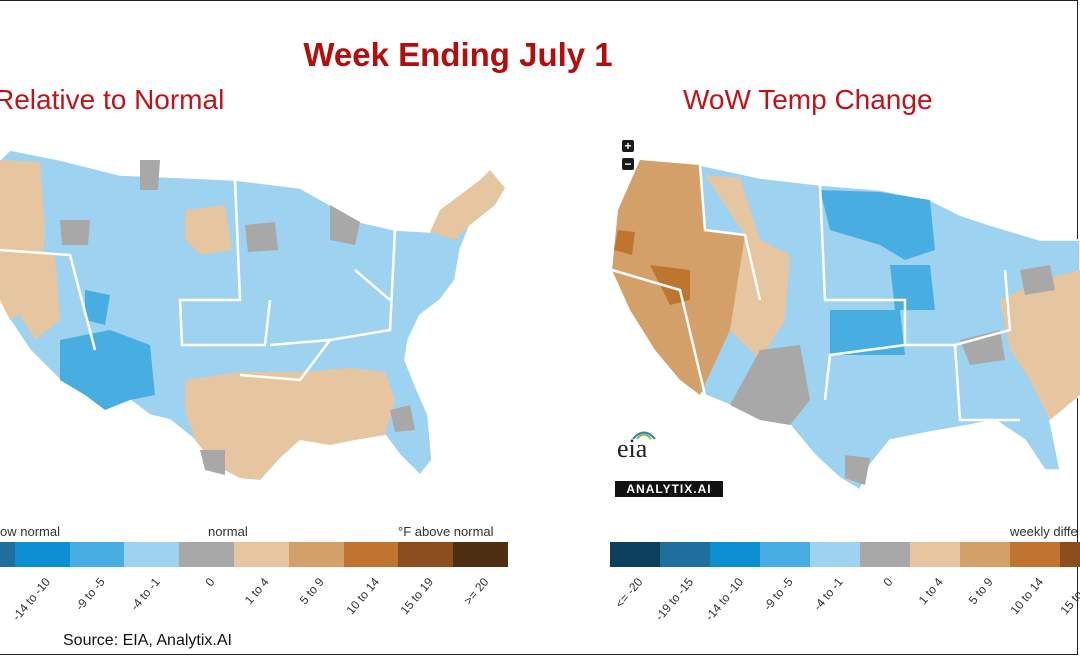  What do you see at coordinates (30, 531) in the screenshot?
I see `left-legend-below-label: ow normal` at bounding box center [30, 531].